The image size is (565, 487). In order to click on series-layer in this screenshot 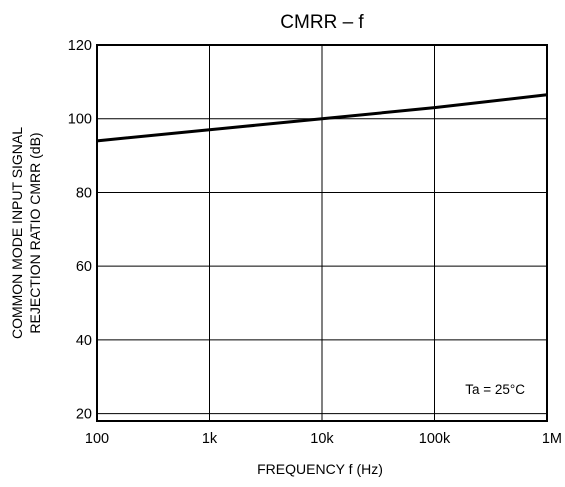, I will do `click(322, 118)`.